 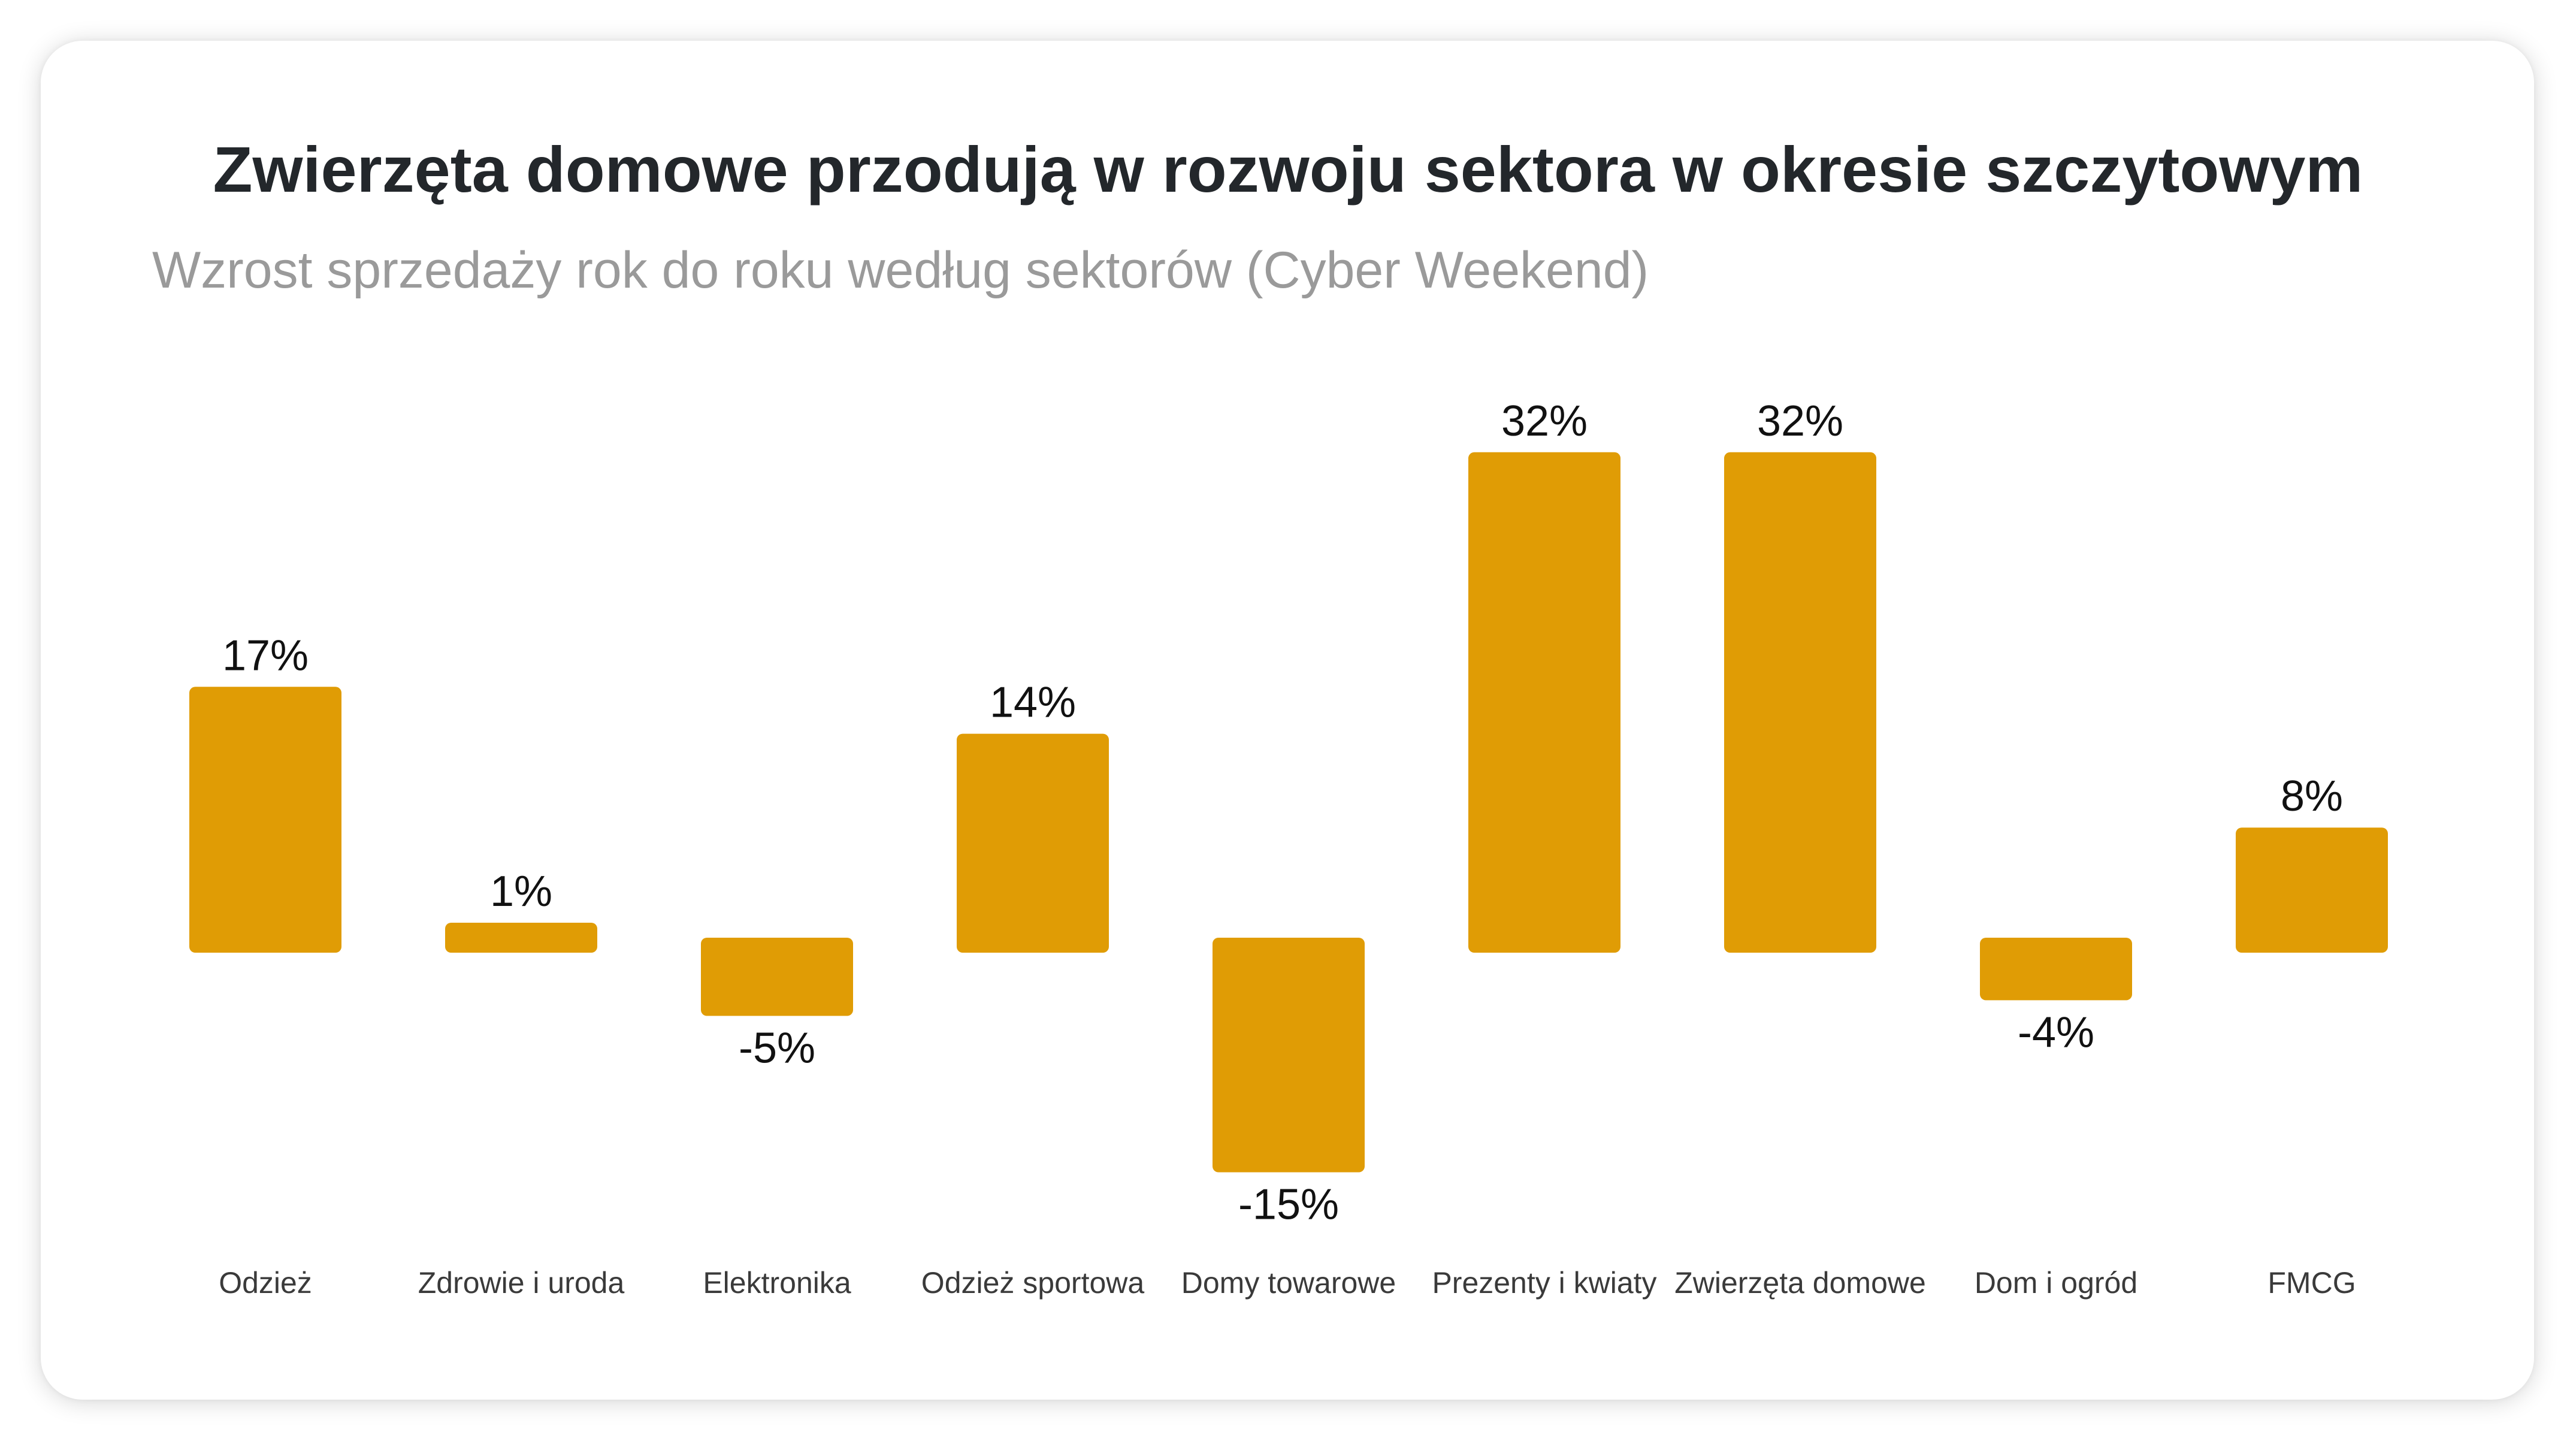 What do you see at coordinates (2056, 1032) in the screenshot?
I see `bar-value-label: -4%` at bounding box center [2056, 1032].